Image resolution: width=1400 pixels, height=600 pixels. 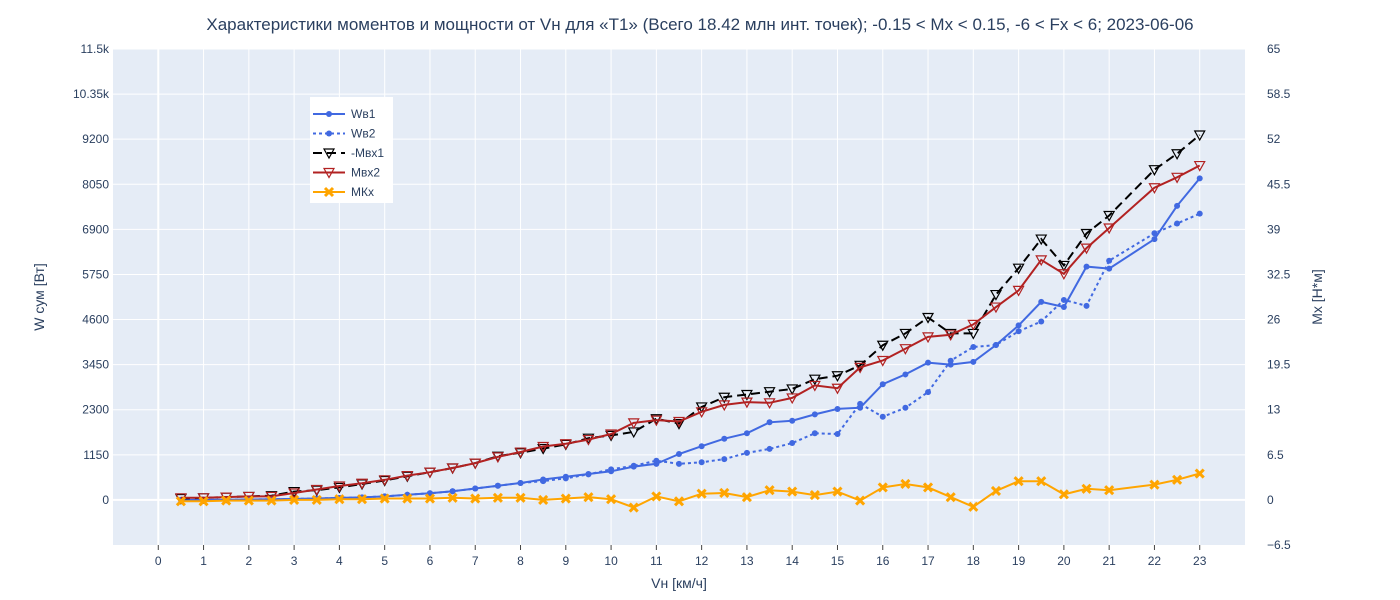 What do you see at coordinates (520, 561) in the screenshot?
I see `x-tick-label: 8` at bounding box center [520, 561].